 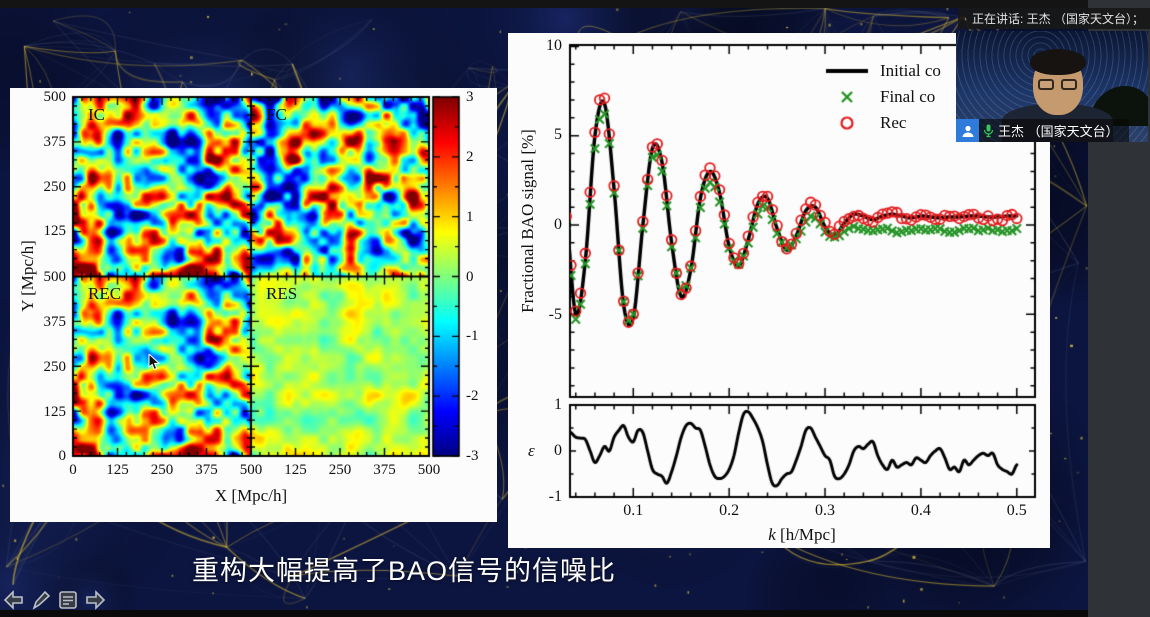 I want to click on slide-caption: 重构大幅提高了BAO信号的信噪比, so click(x=404, y=571).